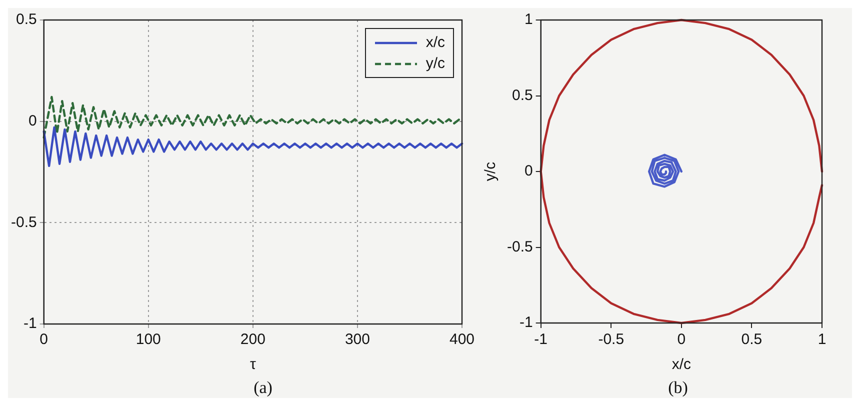 This screenshot has height=420, width=860. Describe the element at coordinates (148, 339) in the screenshot. I see `x-tick-label: 100` at that location.